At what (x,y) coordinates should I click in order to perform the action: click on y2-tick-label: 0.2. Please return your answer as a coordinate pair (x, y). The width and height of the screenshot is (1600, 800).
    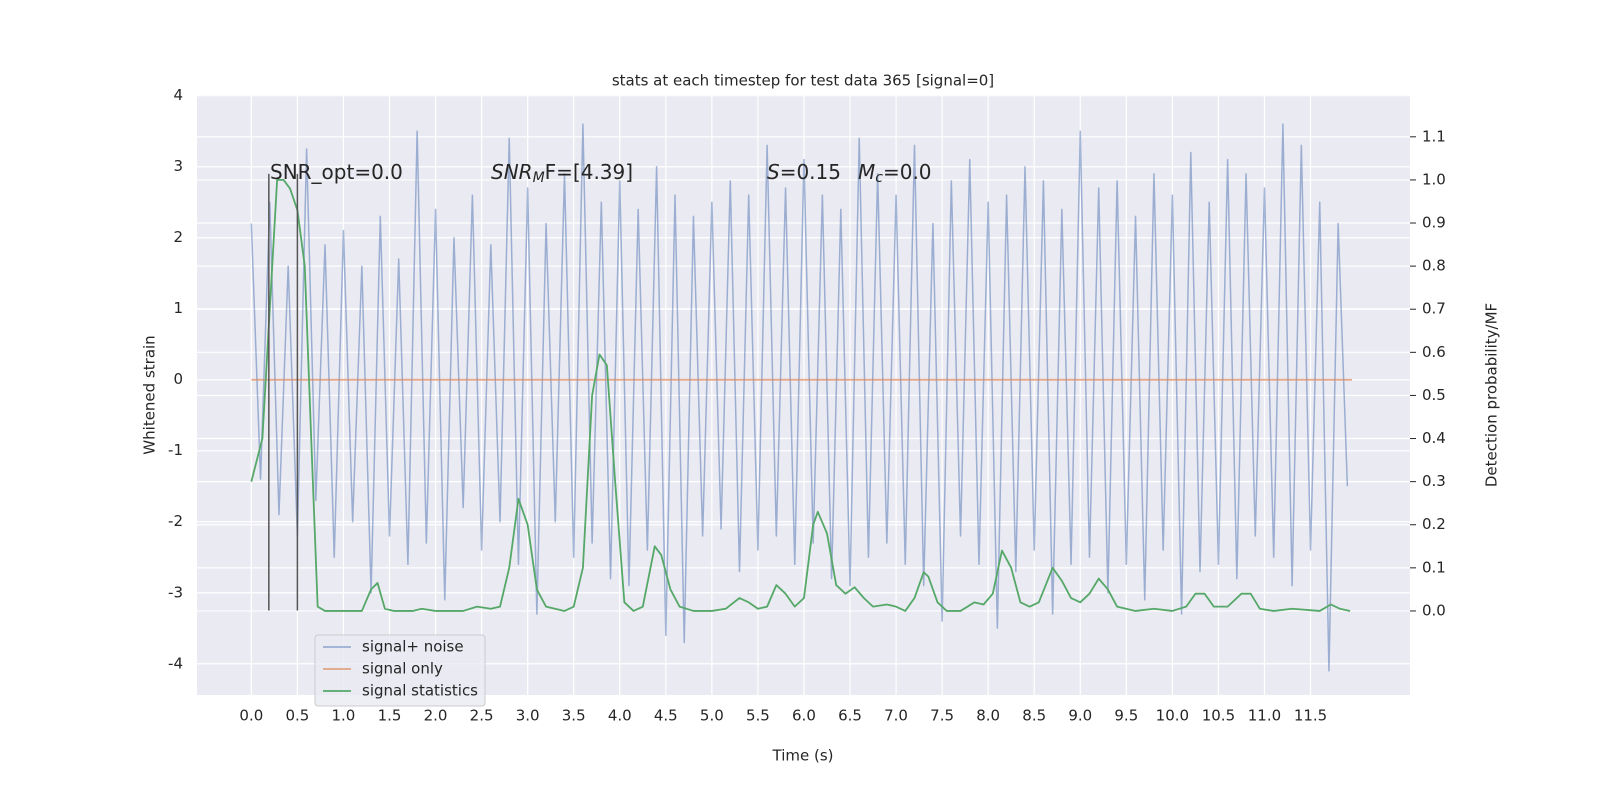
    Looking at the image, I should click on (1434, 524).